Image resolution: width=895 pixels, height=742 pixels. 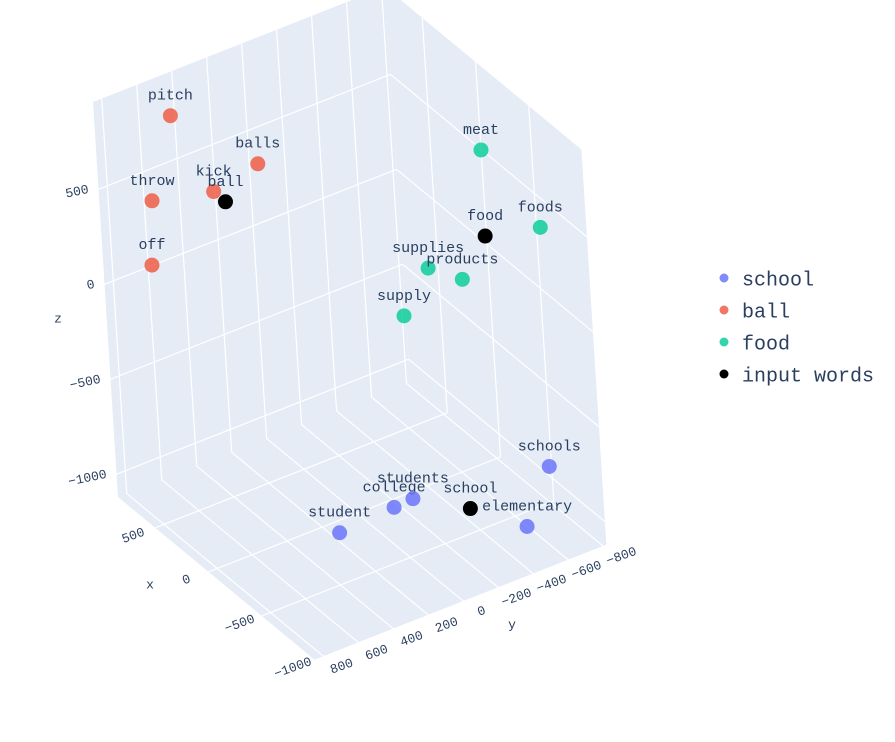 I want to click on z-tick-label: −500, so click(x=85, y=382).